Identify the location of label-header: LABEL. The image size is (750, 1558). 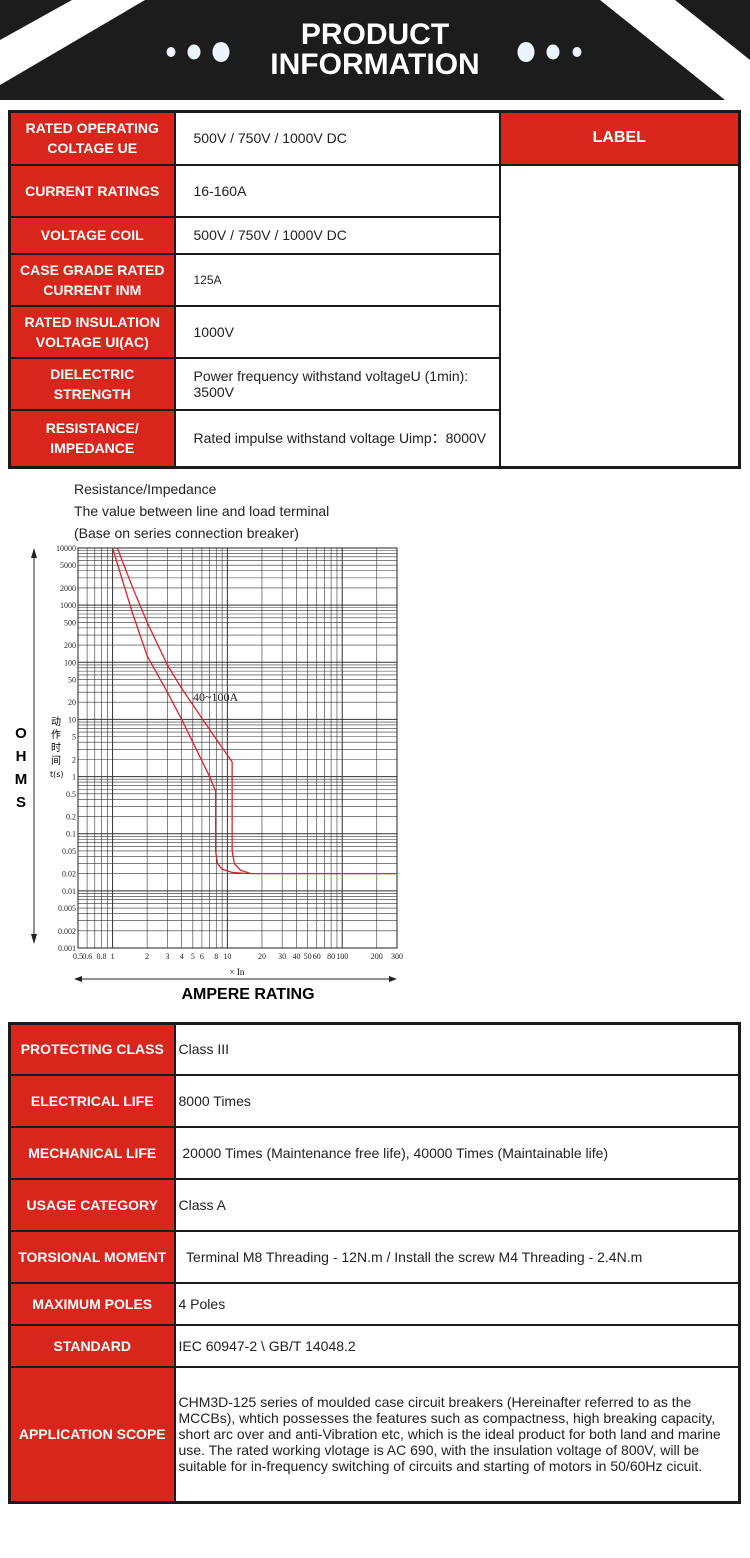
(619, 138).